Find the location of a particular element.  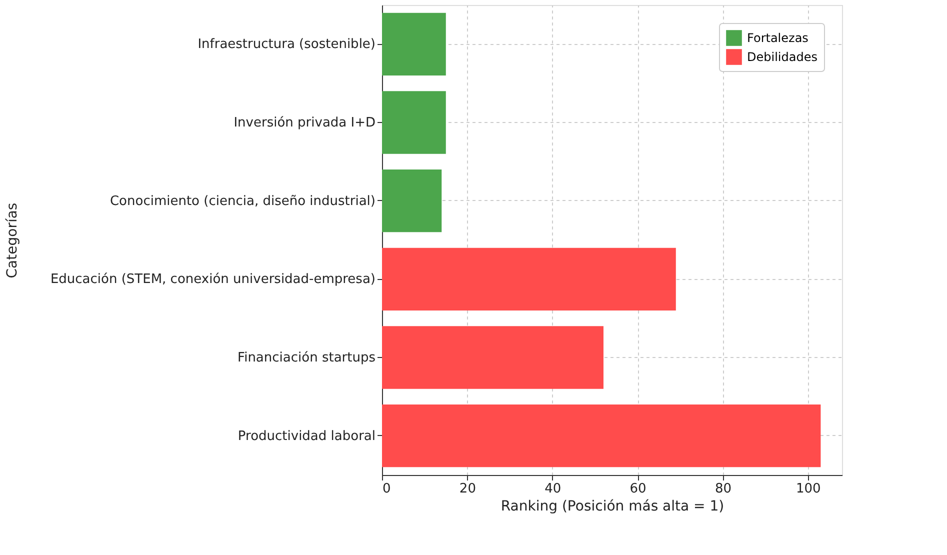

y-axis-title: Categorías is located at coordinates (12, 240).